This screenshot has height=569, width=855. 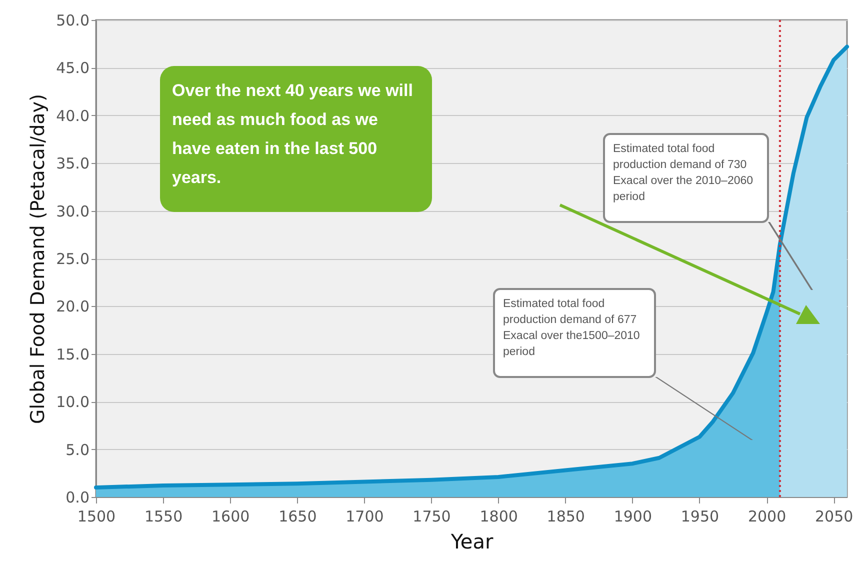 I want to click on x-axis-title: Year, so click(x=472, y=542).